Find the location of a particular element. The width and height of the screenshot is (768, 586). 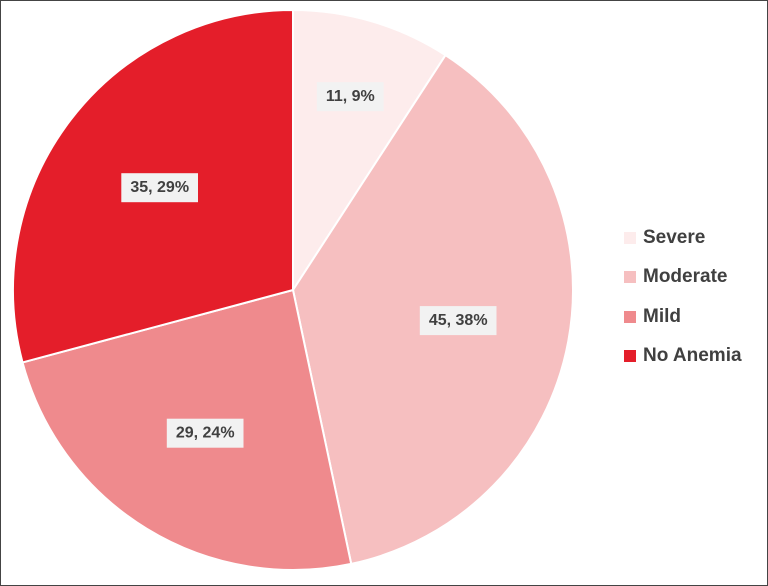

legend-swatch-severe is located at coordinates (630, 237).